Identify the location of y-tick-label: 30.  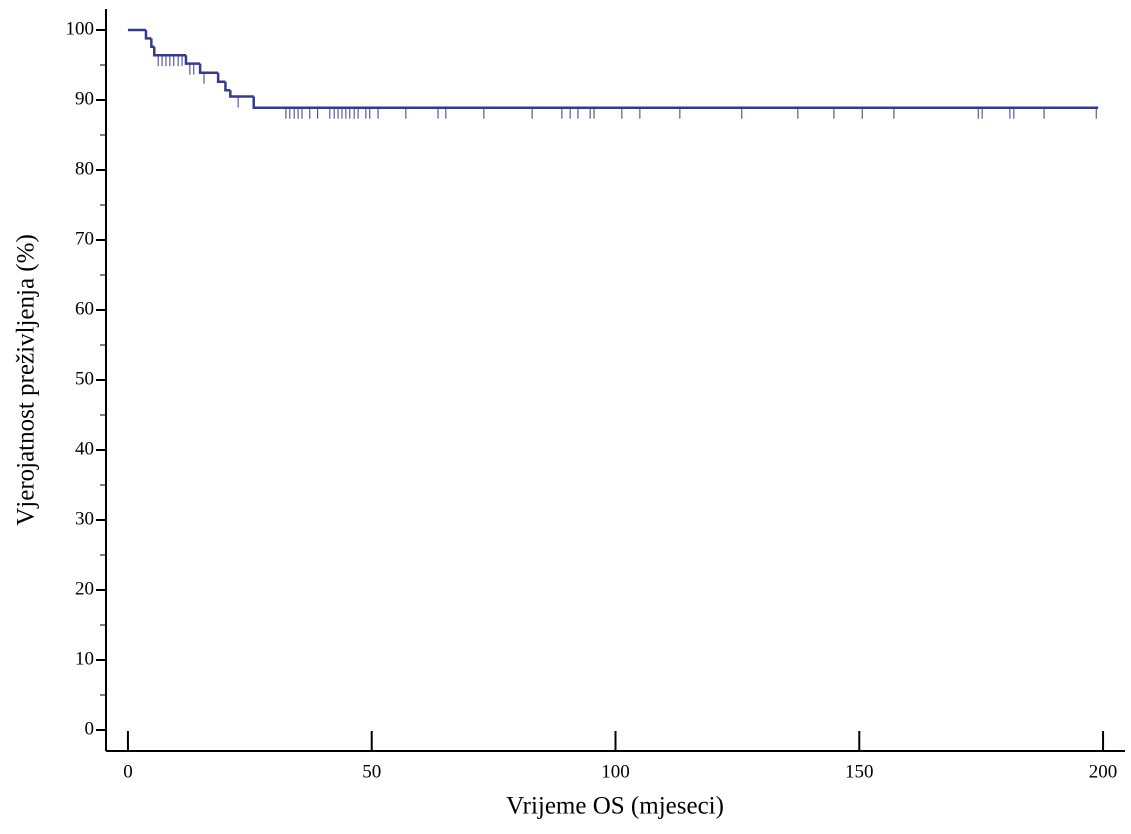
(84, 518).